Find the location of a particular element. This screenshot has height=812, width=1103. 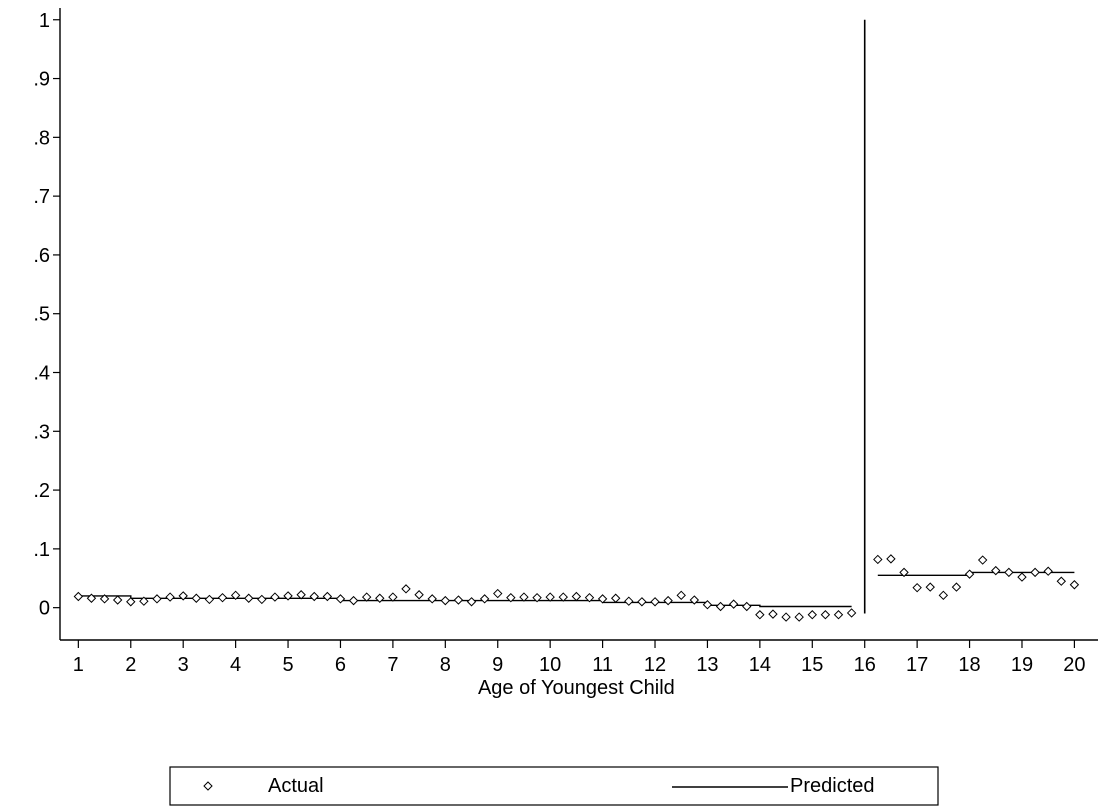

y-tick-label: .6 is located at coordinates (41, 256).